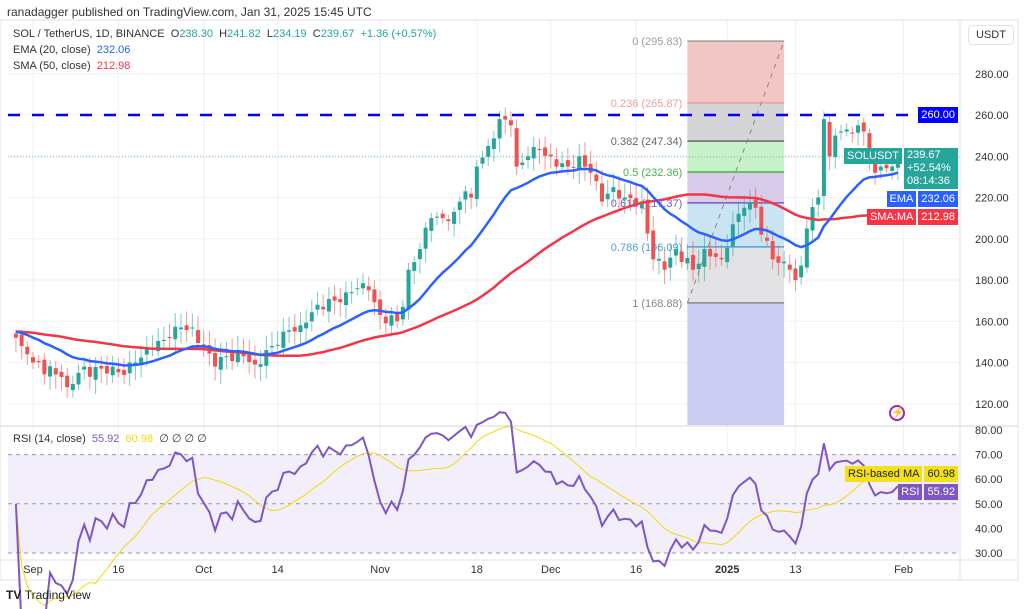  Describe the element at coordinates (941, 474) in the screenshot. I see `rsi-ma-value-tag: 60.98` at that location.